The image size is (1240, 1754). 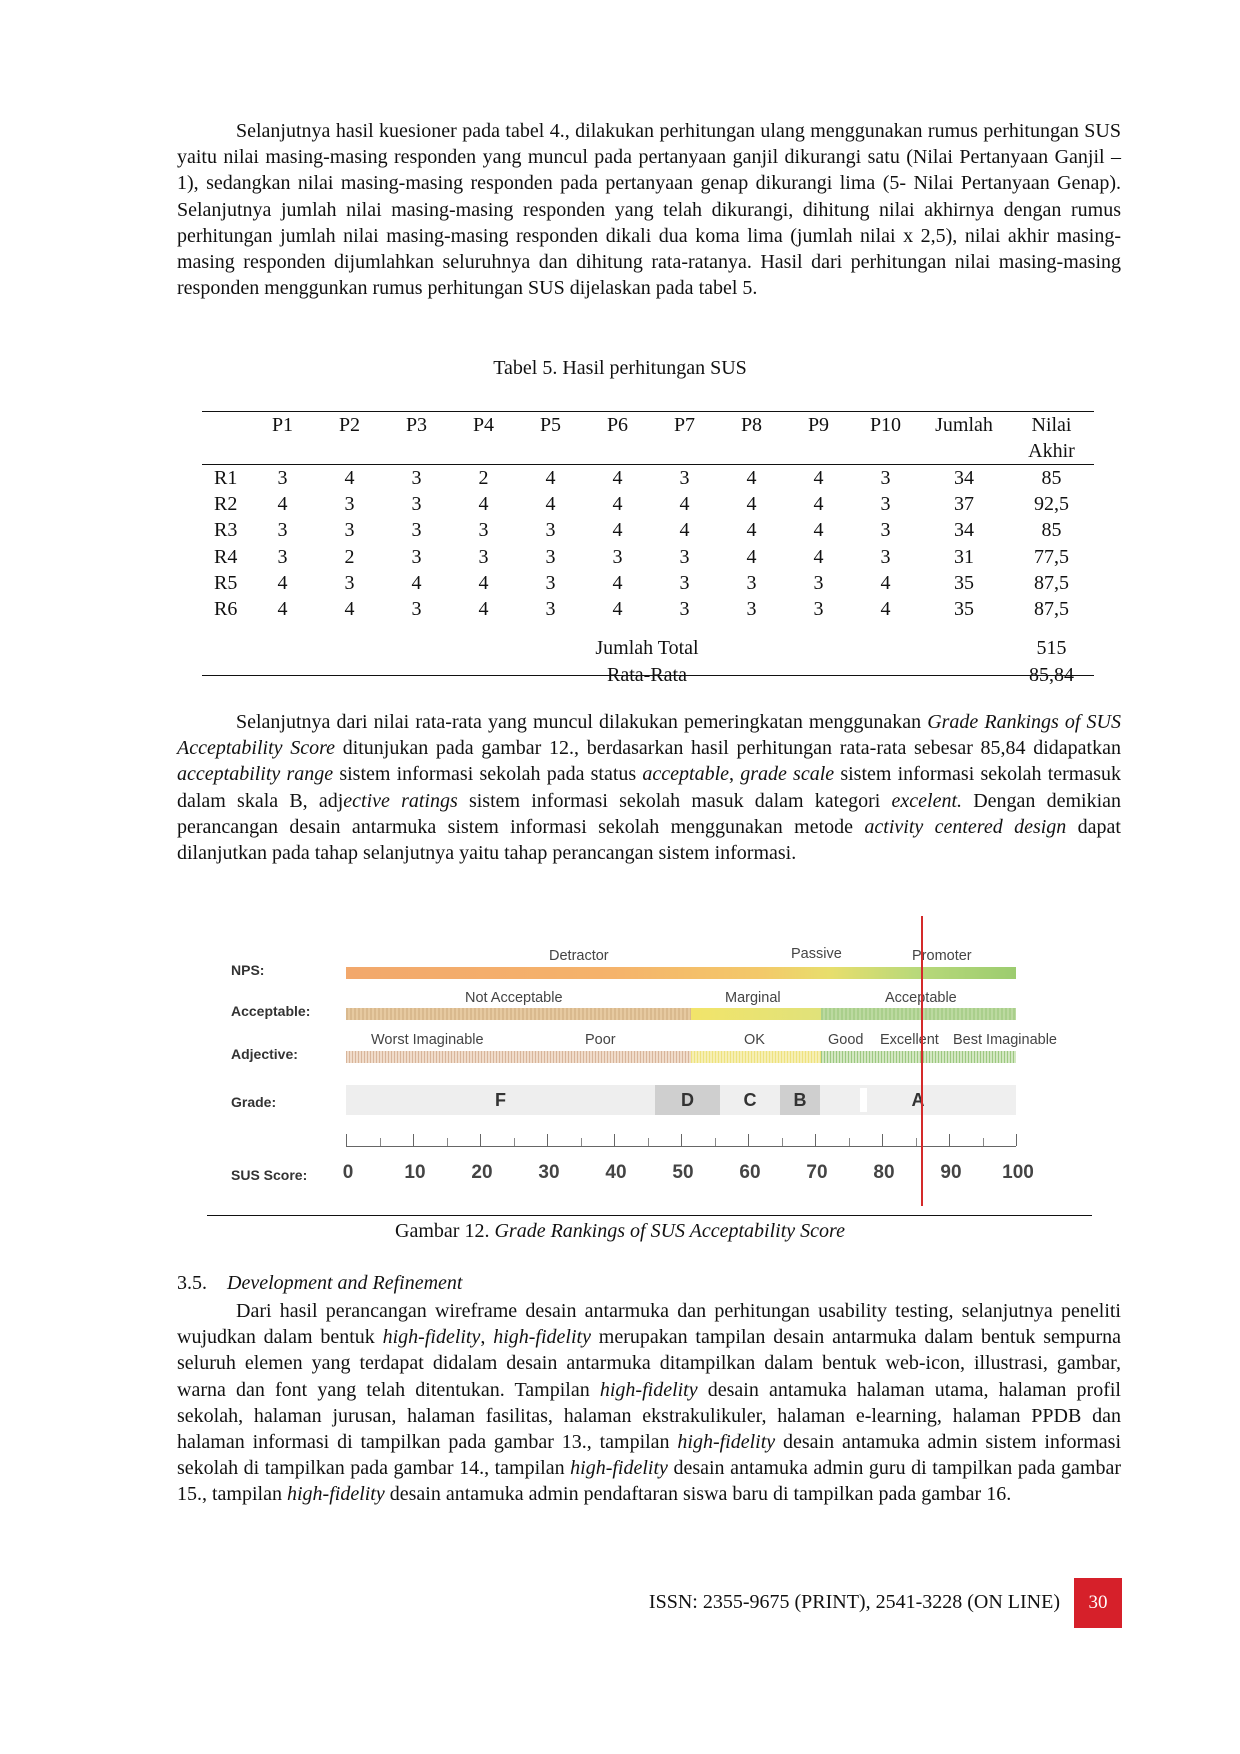 I want to click on adj-ok: OK, so click(x=754, y=1040).